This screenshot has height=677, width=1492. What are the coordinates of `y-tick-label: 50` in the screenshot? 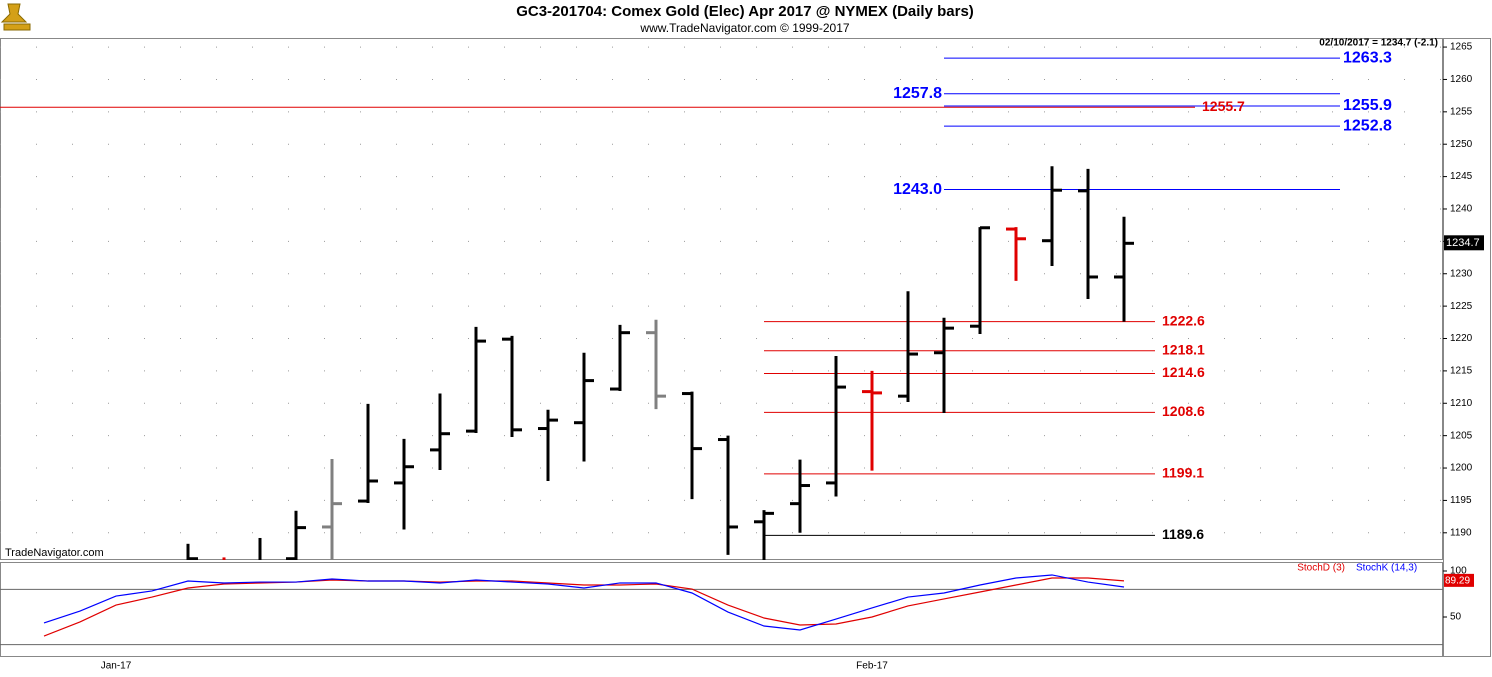 It's located at (1456, 617).